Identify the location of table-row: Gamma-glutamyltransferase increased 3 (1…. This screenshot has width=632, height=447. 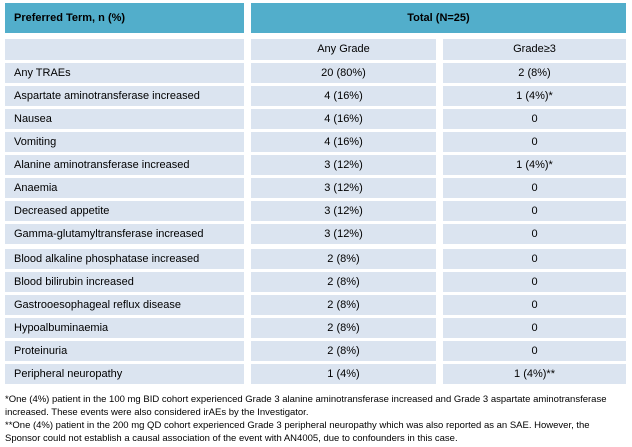
(315, 234).